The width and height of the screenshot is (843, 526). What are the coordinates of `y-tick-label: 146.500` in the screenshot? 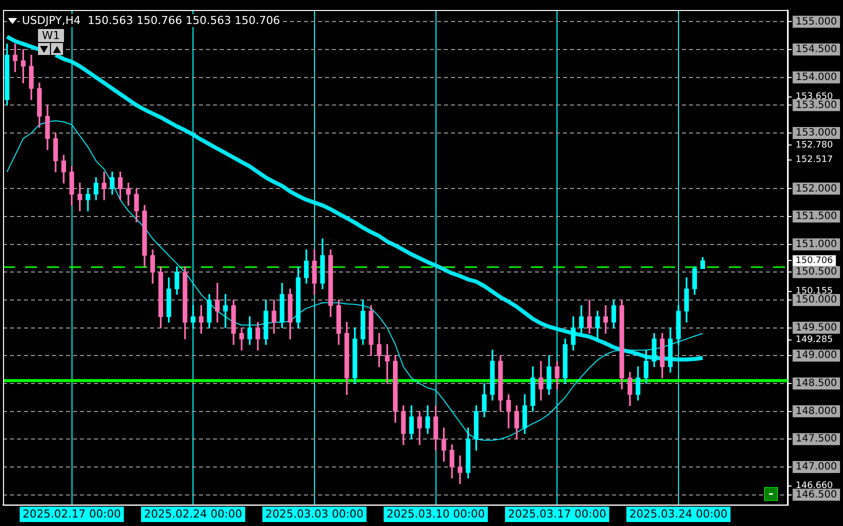 It's located at (817, 494).